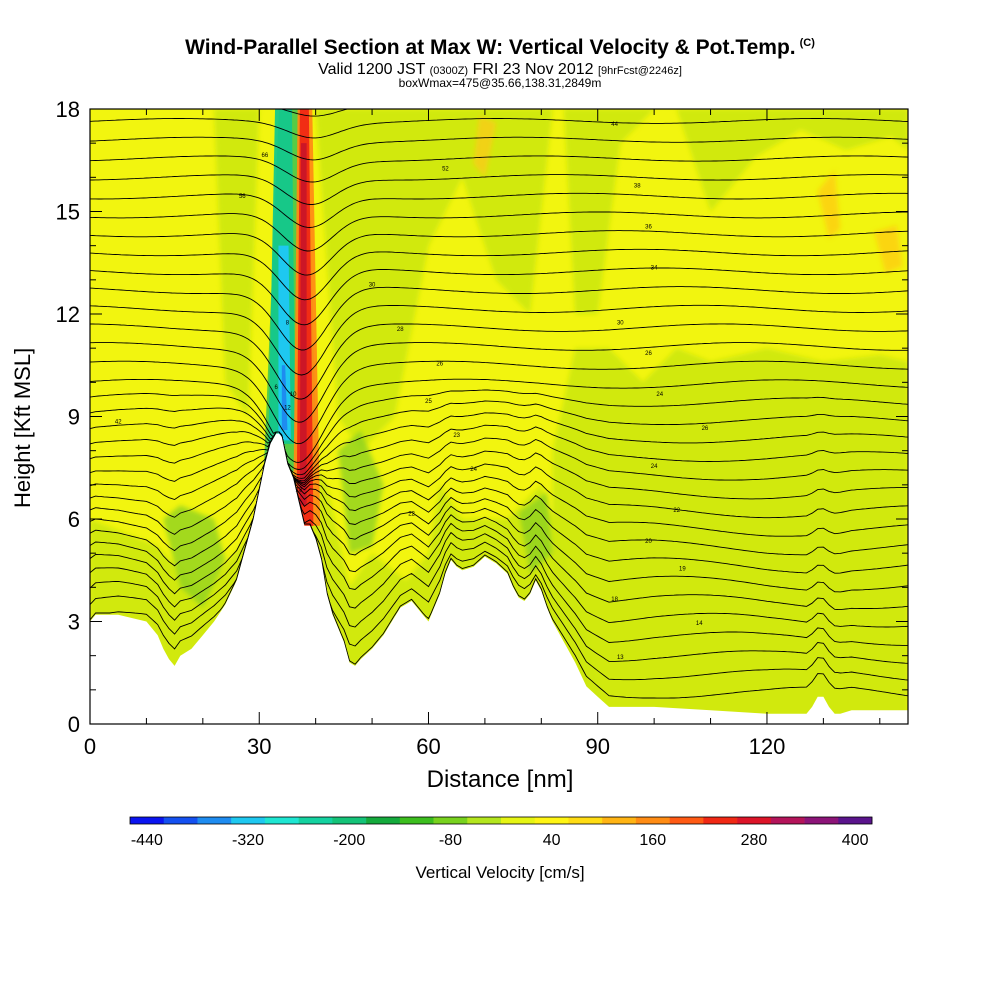  Describe the element at coordinates (22, 427) in the screenshot. I see `y-axis-label: Height [Kft MSL]` at that location.